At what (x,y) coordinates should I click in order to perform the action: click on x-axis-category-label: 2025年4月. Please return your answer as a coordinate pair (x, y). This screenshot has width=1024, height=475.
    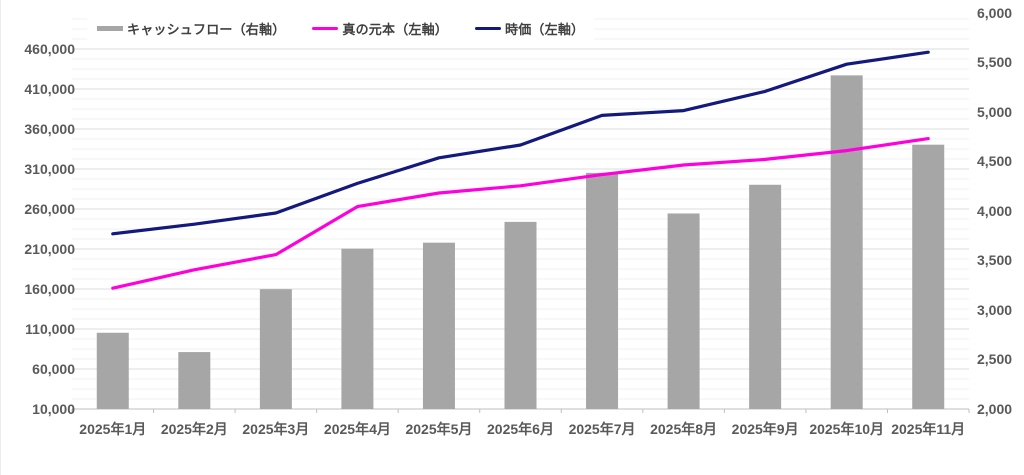
    Looking at the image, I should click on (357, 429).